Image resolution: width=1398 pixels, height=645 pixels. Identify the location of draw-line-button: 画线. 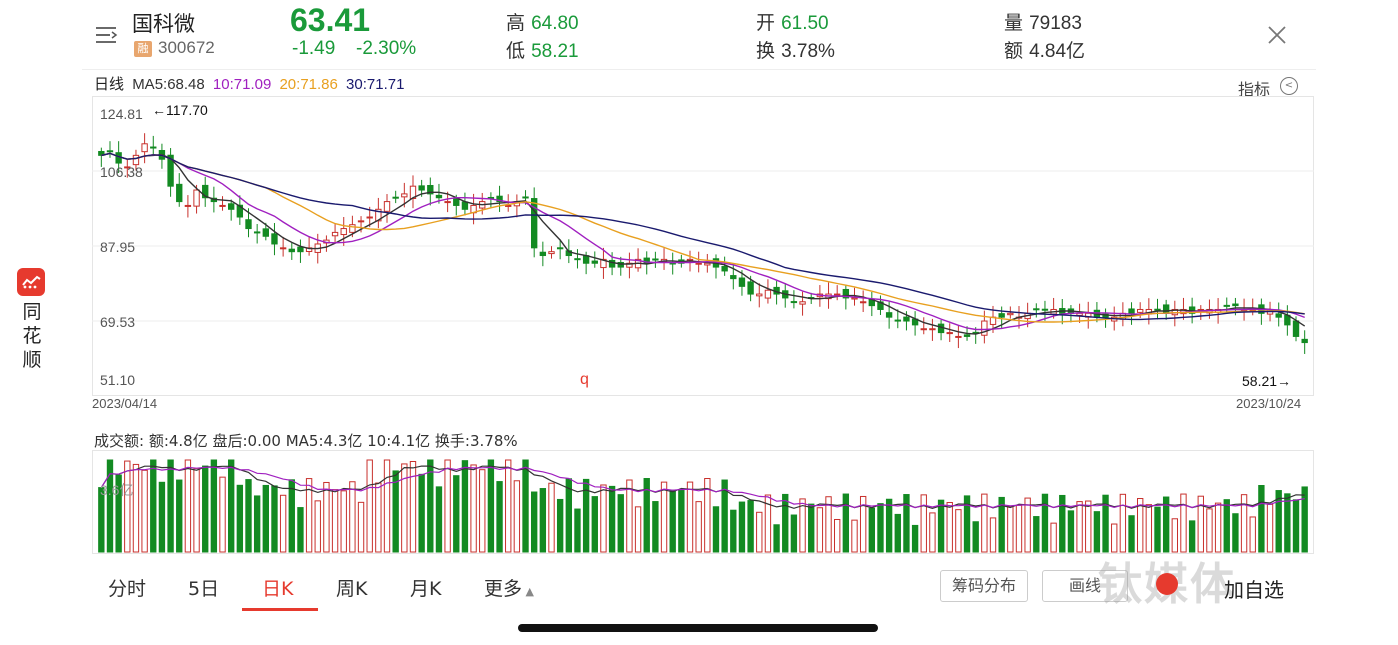
(1085, 586).